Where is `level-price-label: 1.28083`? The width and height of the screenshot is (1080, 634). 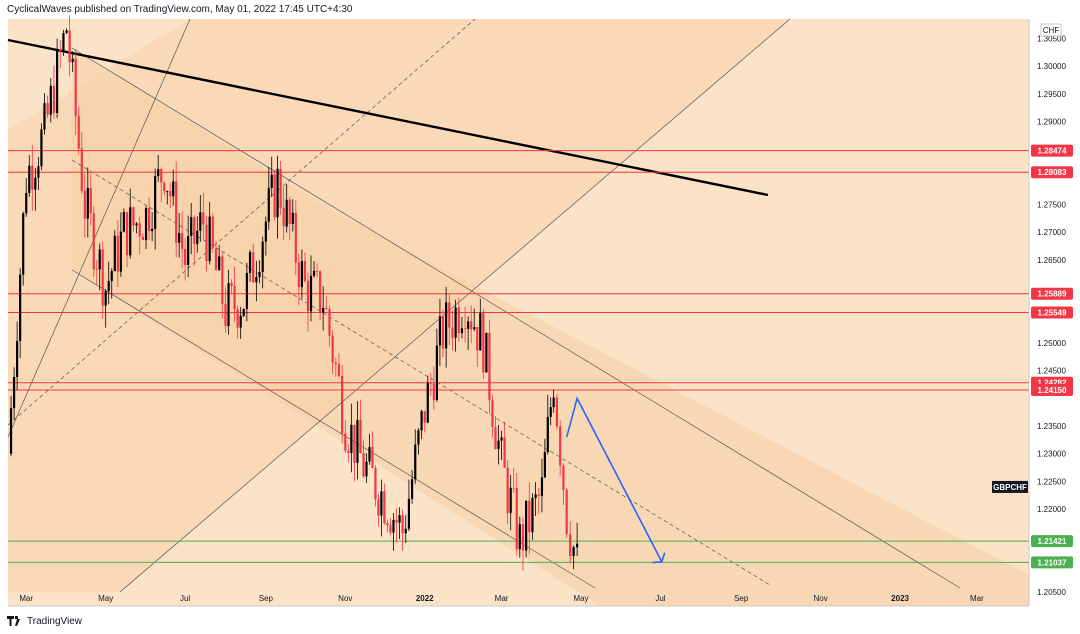 level-price-label: 1.28083 is located at coordinates (1052, 172).